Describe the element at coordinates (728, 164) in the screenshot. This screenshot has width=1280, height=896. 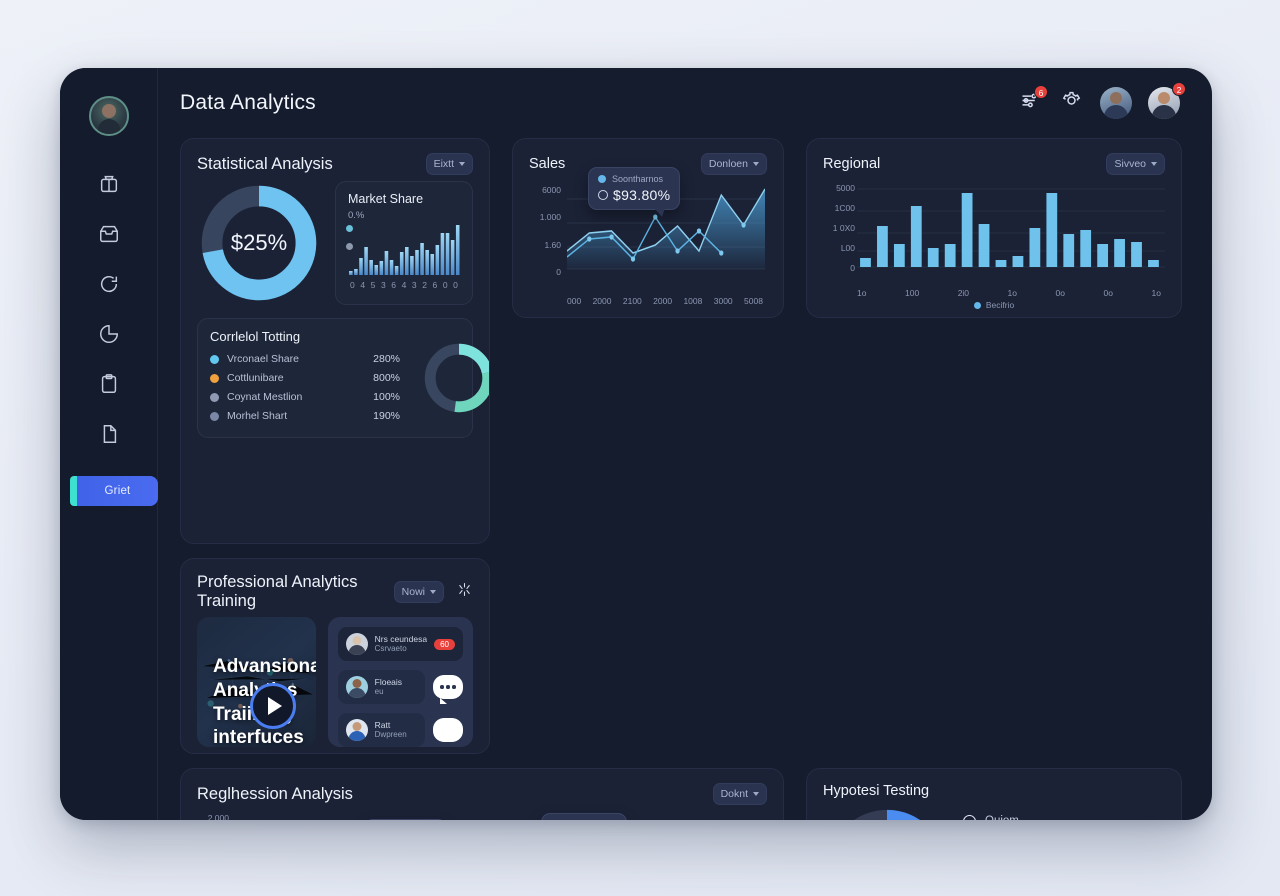
I see `sales-dropdown-label: Donloen` at that location.